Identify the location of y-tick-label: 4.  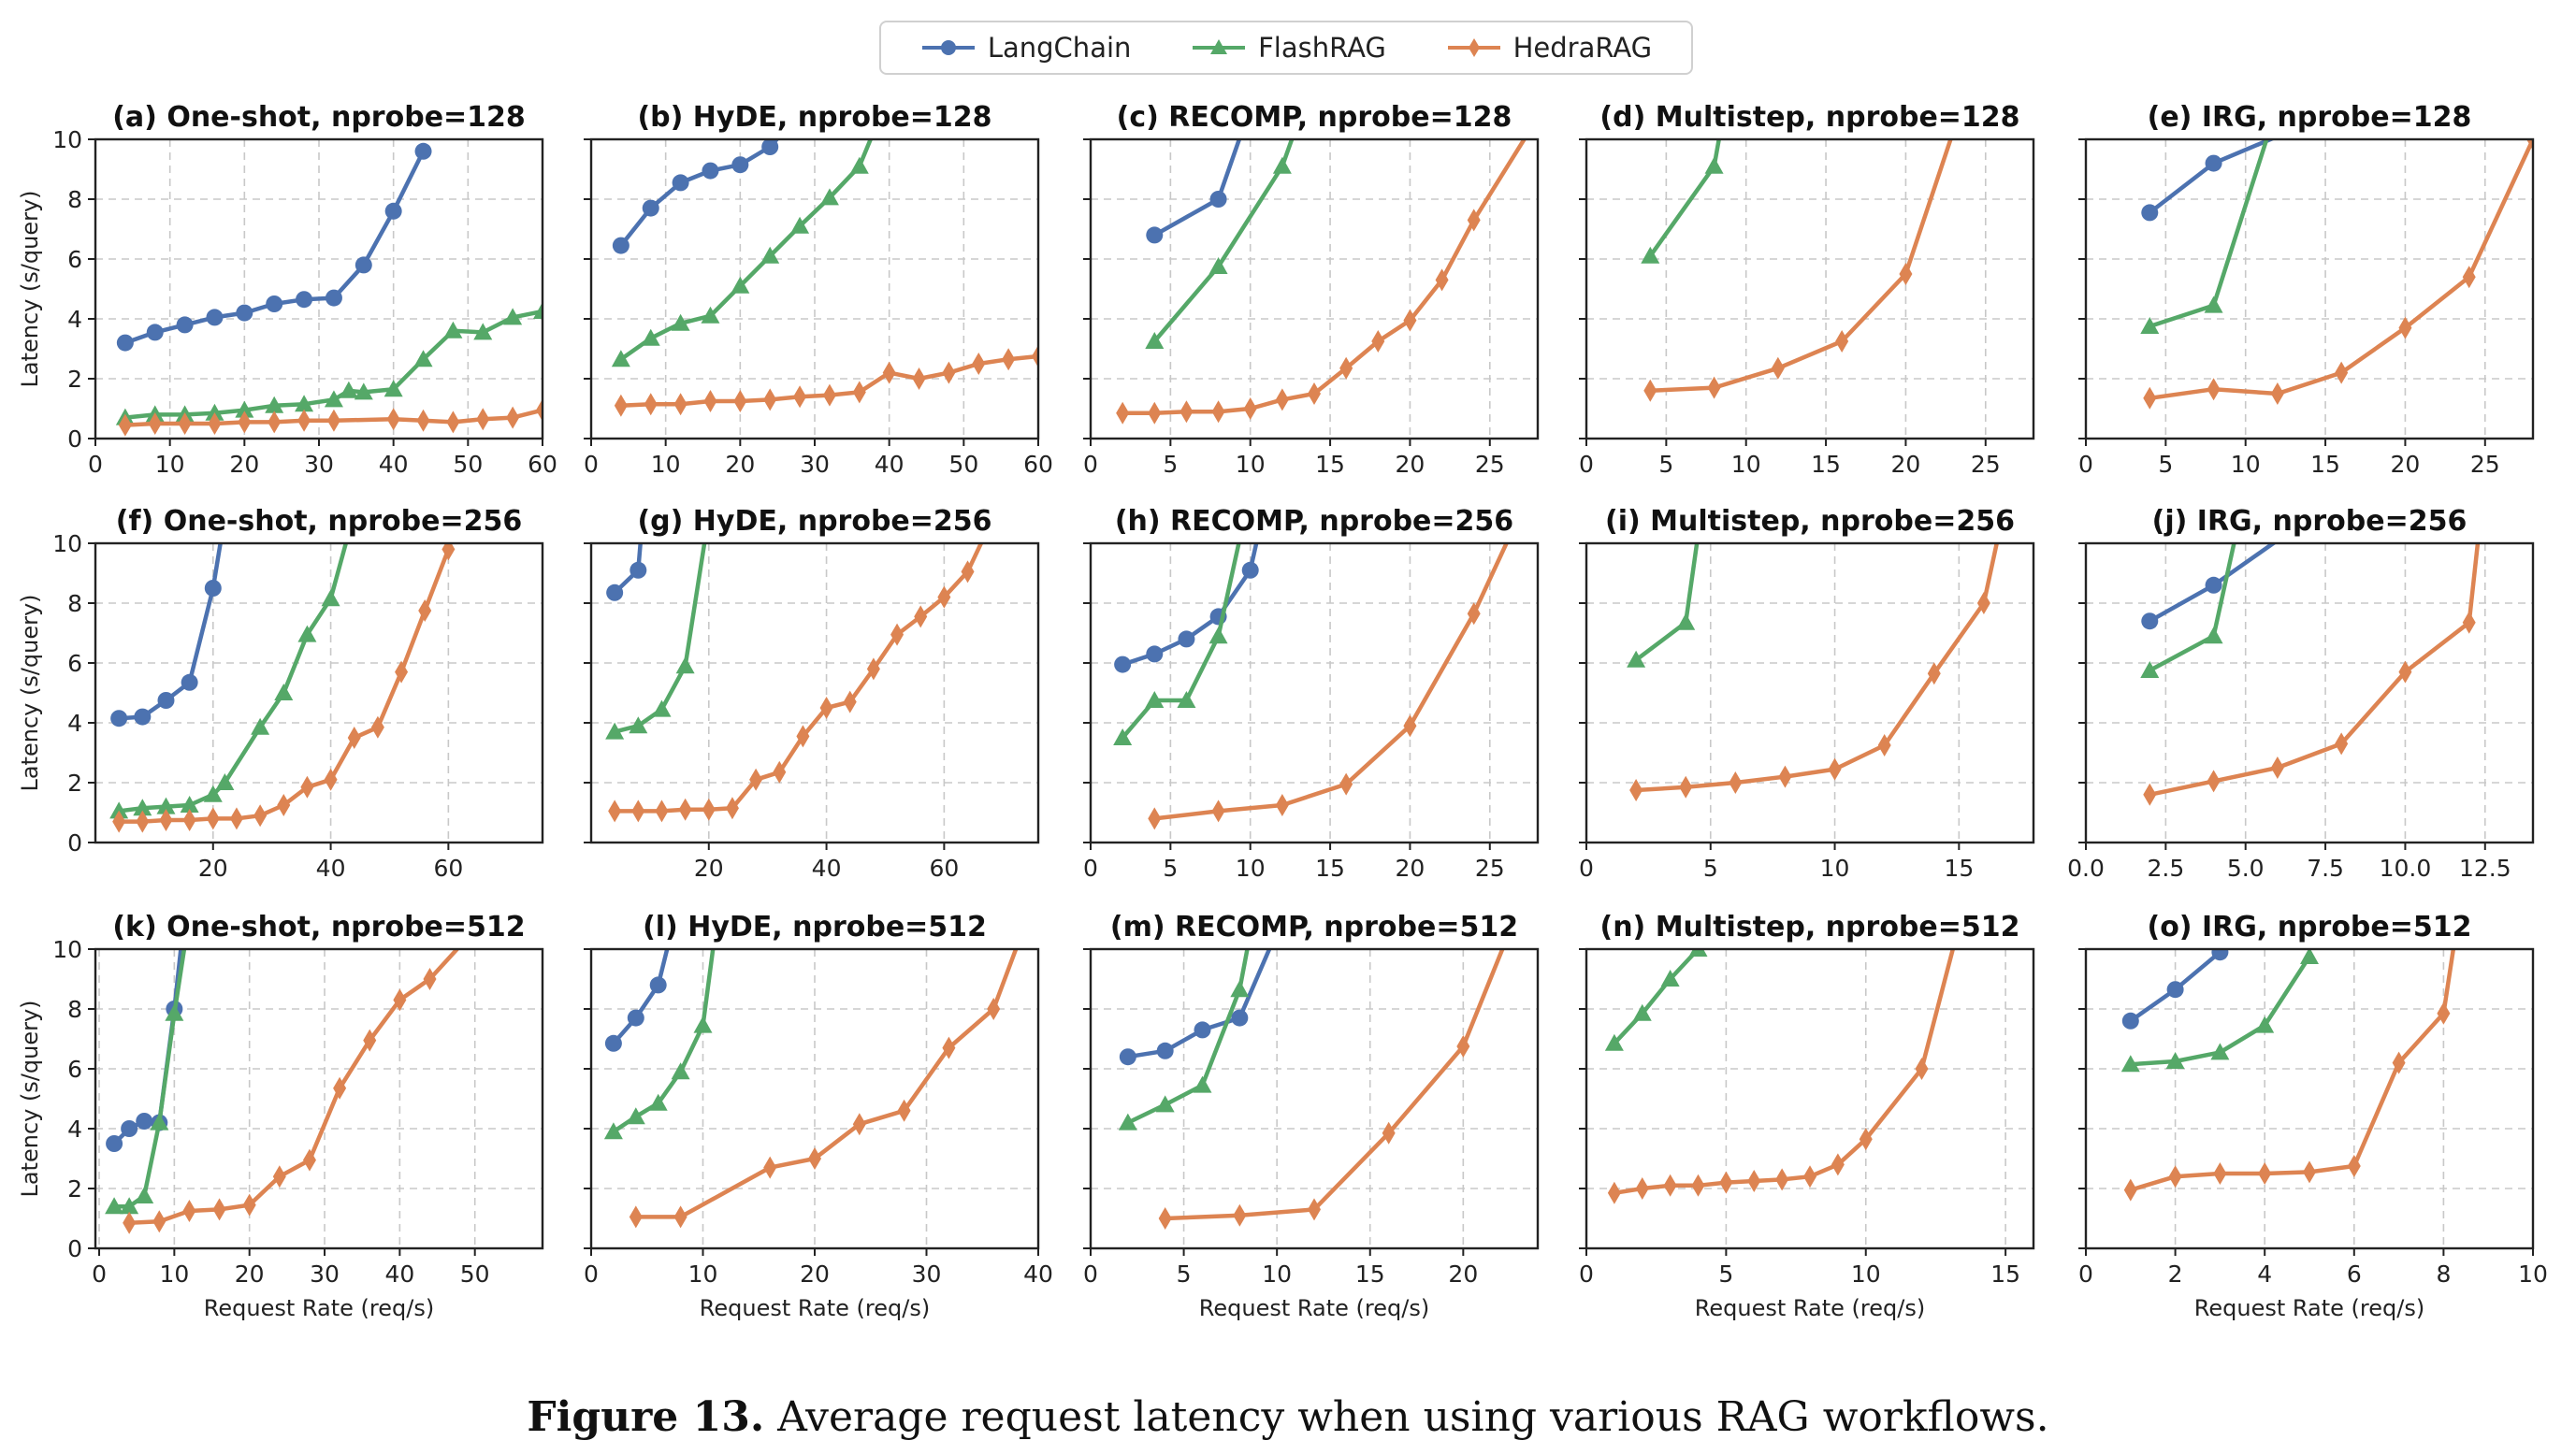
(74, 320).